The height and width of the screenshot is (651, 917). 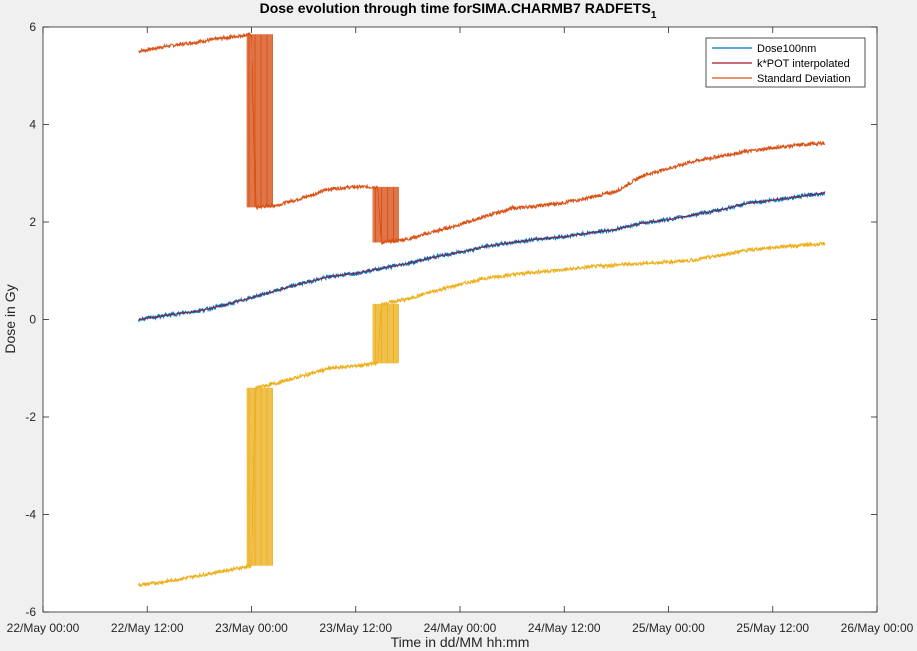 I want to click on x-tick-label: 24/May 00:00, so click(x=460, y=628).